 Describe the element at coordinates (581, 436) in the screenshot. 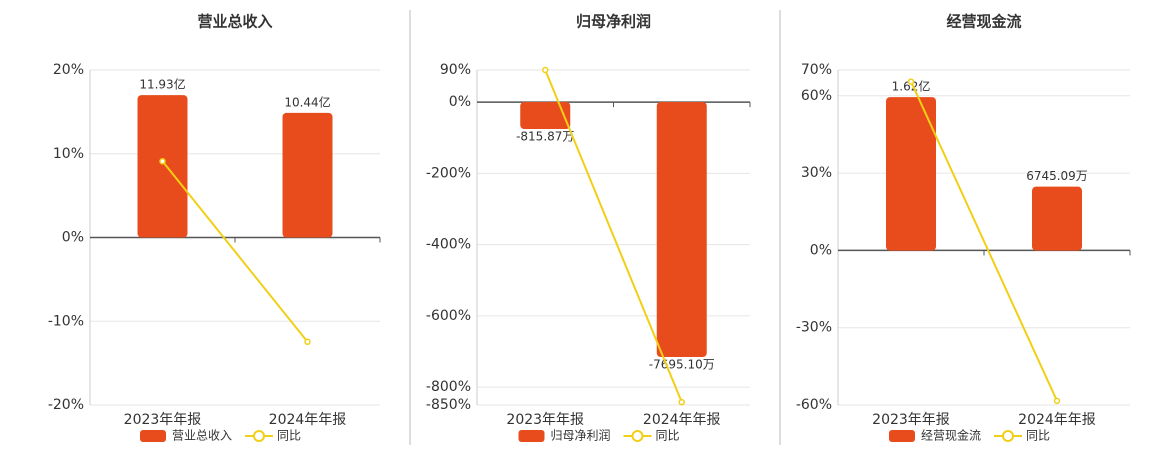

I see `legend-label: 归母净利润` at that location.